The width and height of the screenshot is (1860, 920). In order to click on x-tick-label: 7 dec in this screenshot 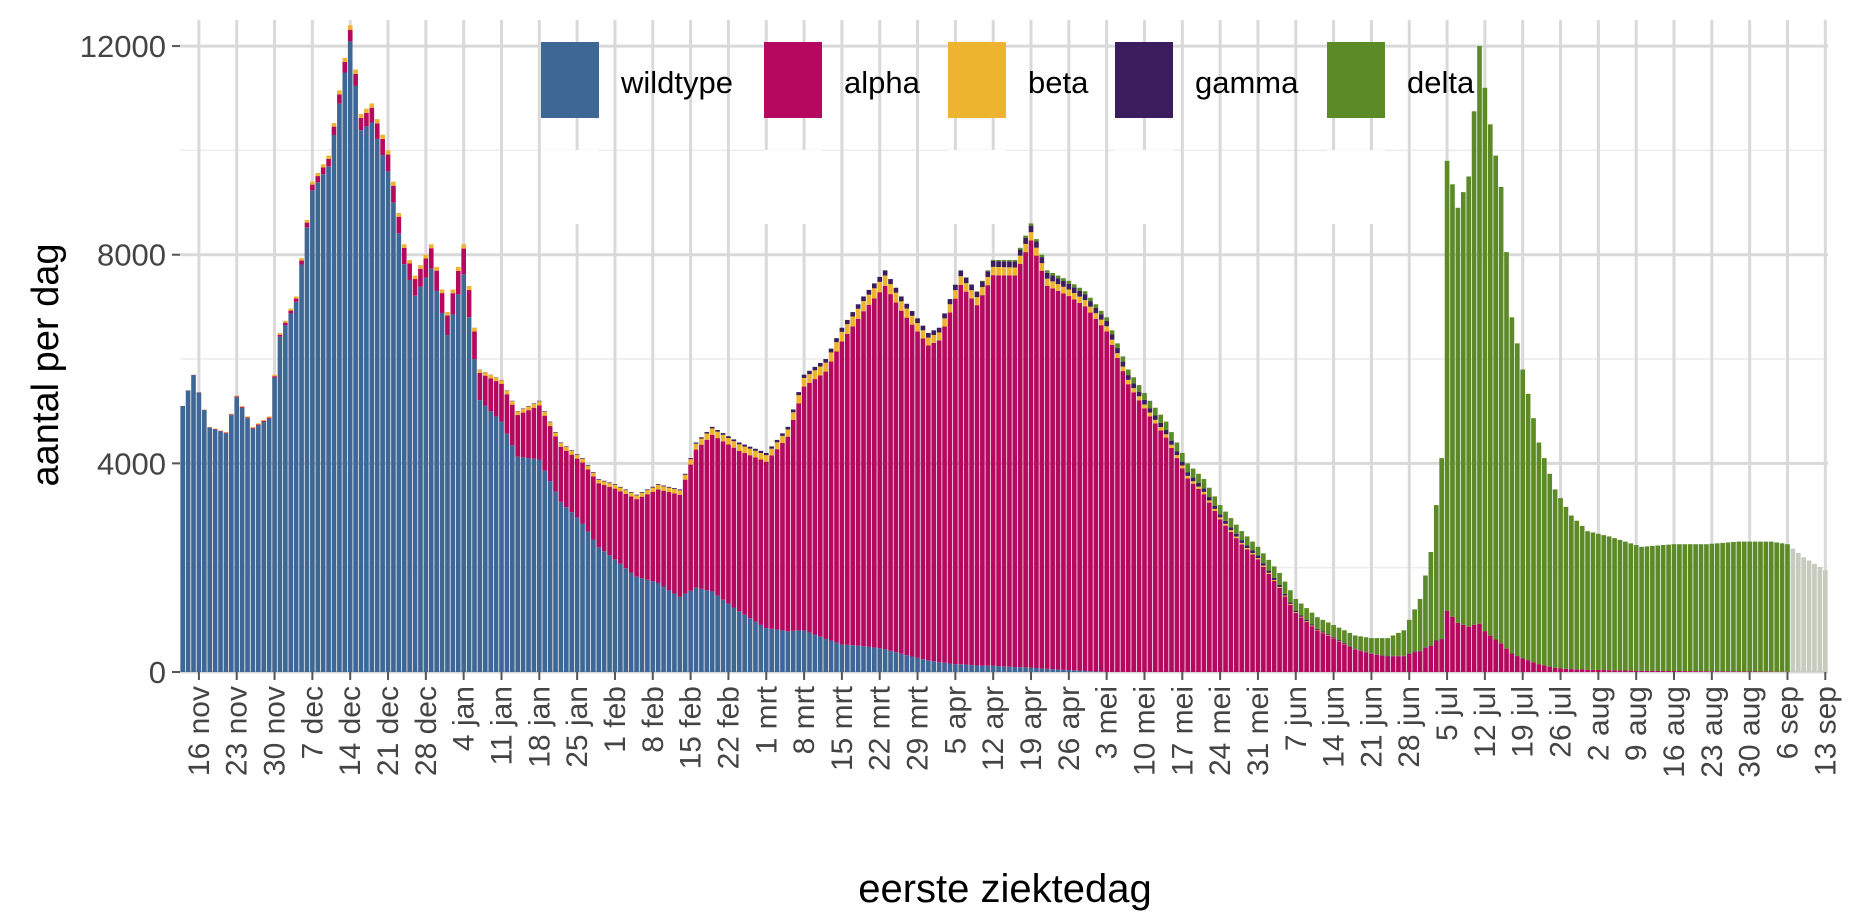, I will do `click(312, 722)`.